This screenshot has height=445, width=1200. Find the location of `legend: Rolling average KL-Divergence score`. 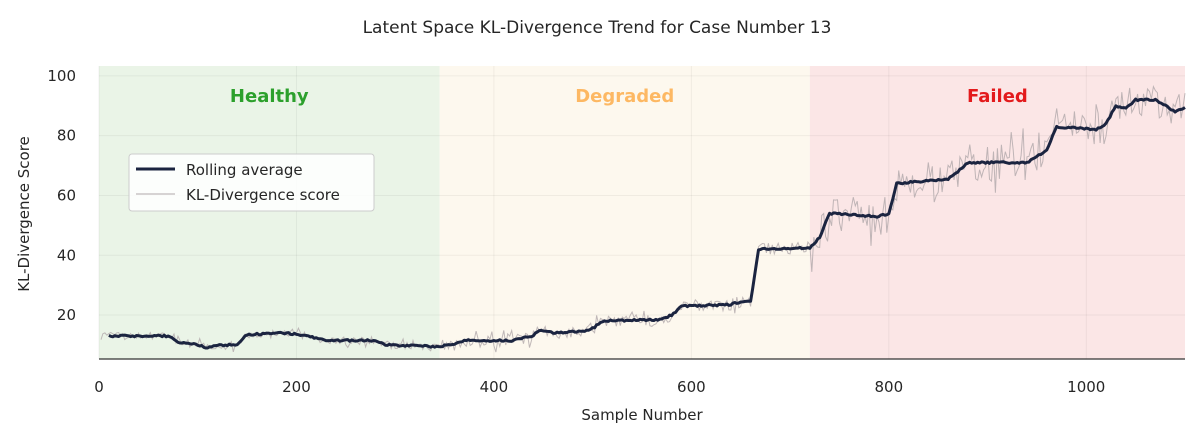

legend: Rolling average KL-Divergence score is located at coordinates (251, 182).